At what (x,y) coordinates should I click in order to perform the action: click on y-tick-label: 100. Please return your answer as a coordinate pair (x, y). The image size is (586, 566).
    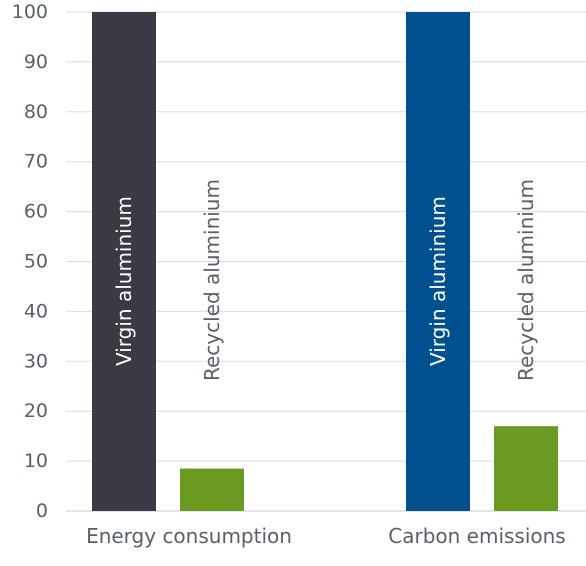
    Looking at the image, I should click on (30, 12).